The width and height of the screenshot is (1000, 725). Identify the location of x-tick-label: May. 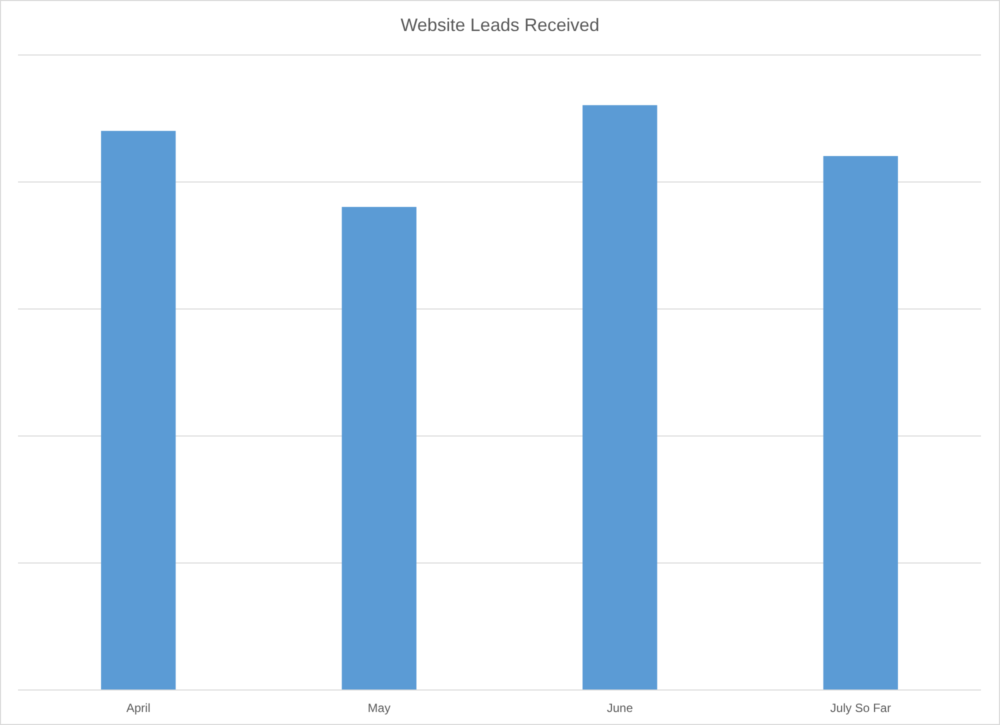
(379, 708).